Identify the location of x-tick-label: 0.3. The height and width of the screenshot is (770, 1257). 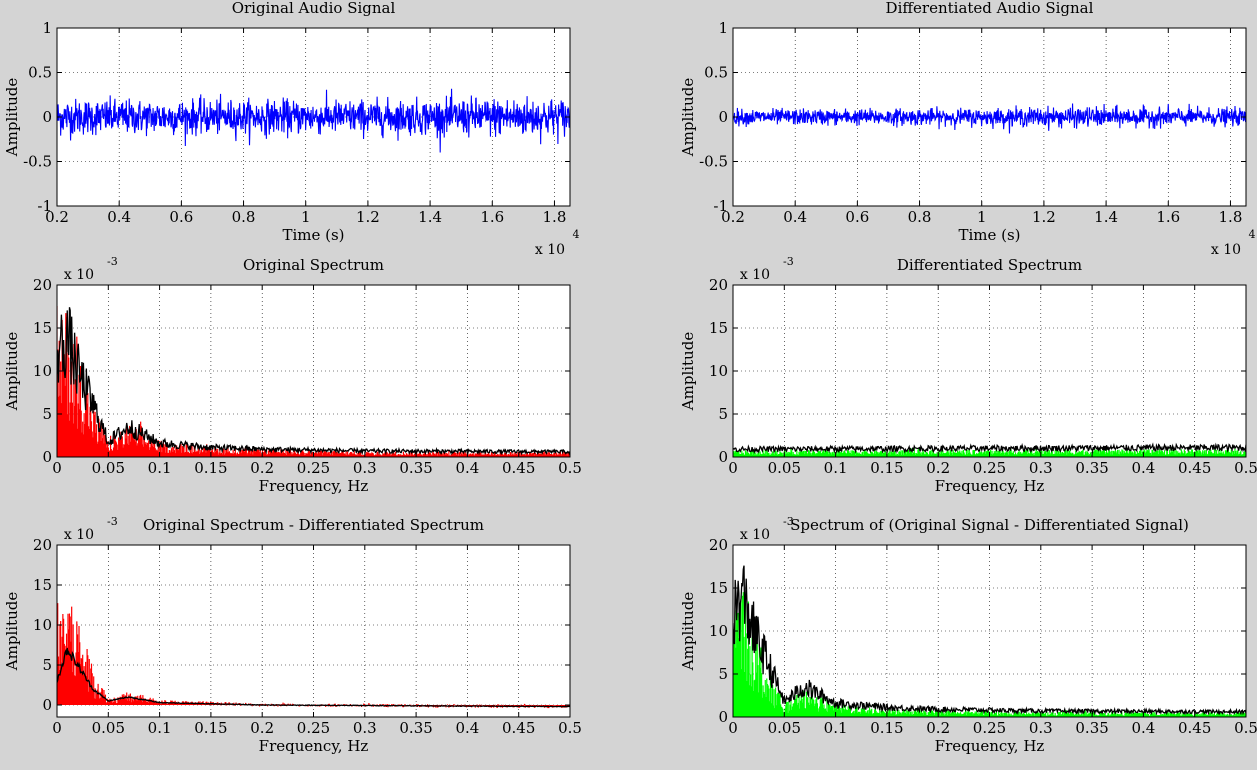
(365, 468).